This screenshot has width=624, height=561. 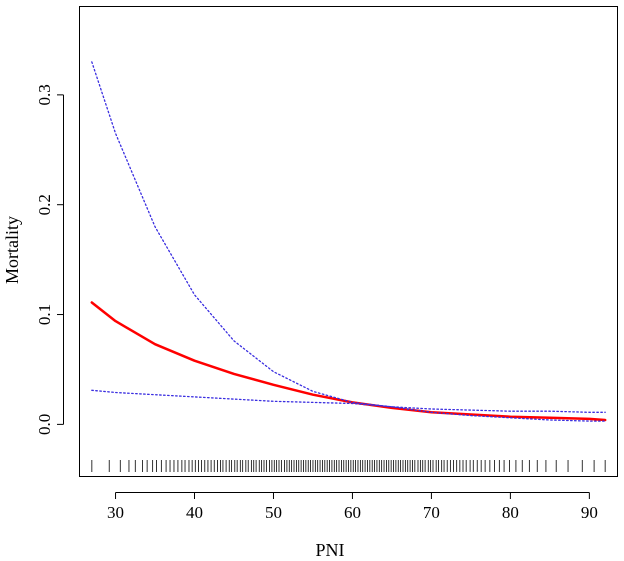 I want to click on y-axis-title: Mortality, so click(x=12, y=250).